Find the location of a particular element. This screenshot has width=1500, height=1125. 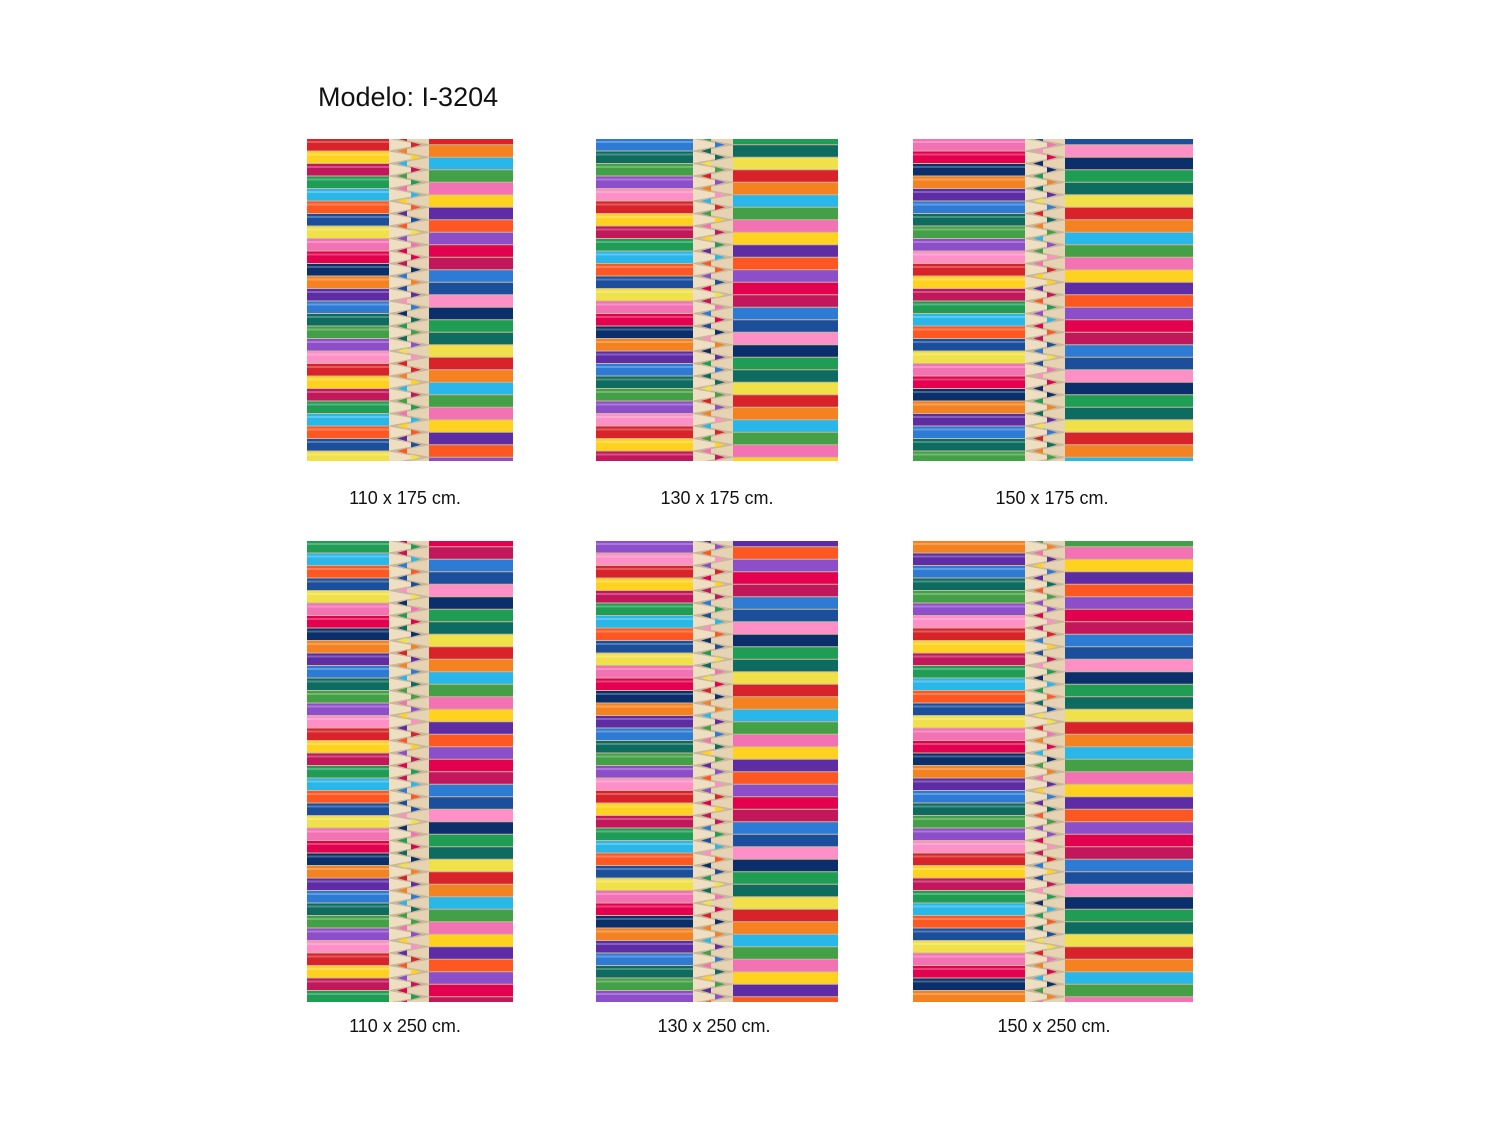

size-caption: 110 x 250 cm. is located at coordinates (405, 1026).